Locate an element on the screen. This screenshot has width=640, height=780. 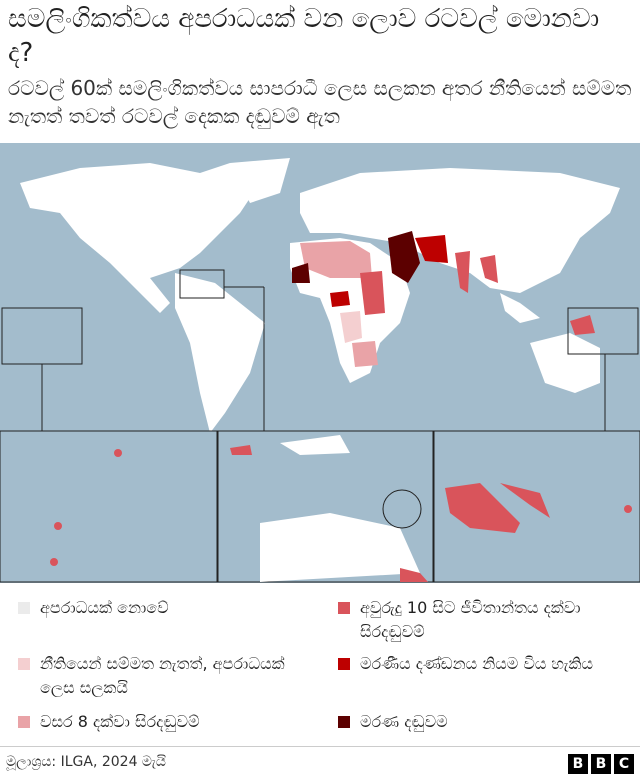
legend-label: මරණීය දණ්ඩනය නියම විය හැකිය is located at coordinates (476, 663).